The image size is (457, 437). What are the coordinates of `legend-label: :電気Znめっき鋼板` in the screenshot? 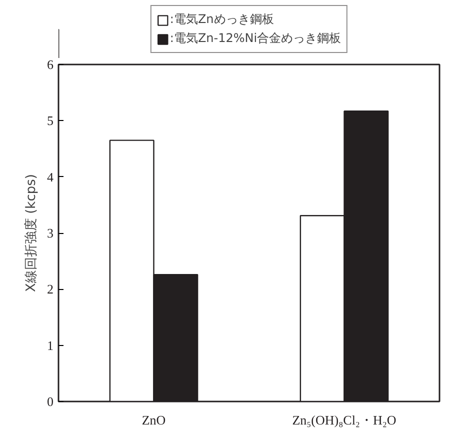 It's located at (222, 19).